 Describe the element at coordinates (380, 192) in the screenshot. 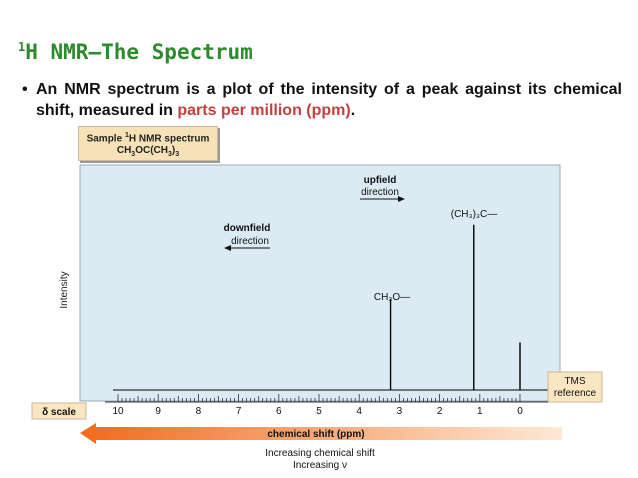

I see `upfield-direction-label: direction` at that location.